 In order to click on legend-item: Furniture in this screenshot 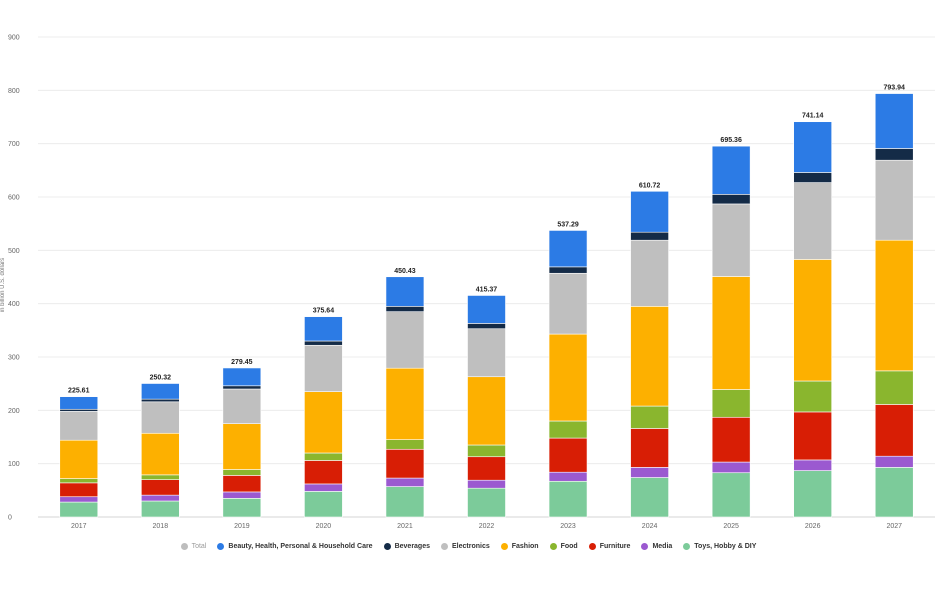, I will do `click(609, 546)`.